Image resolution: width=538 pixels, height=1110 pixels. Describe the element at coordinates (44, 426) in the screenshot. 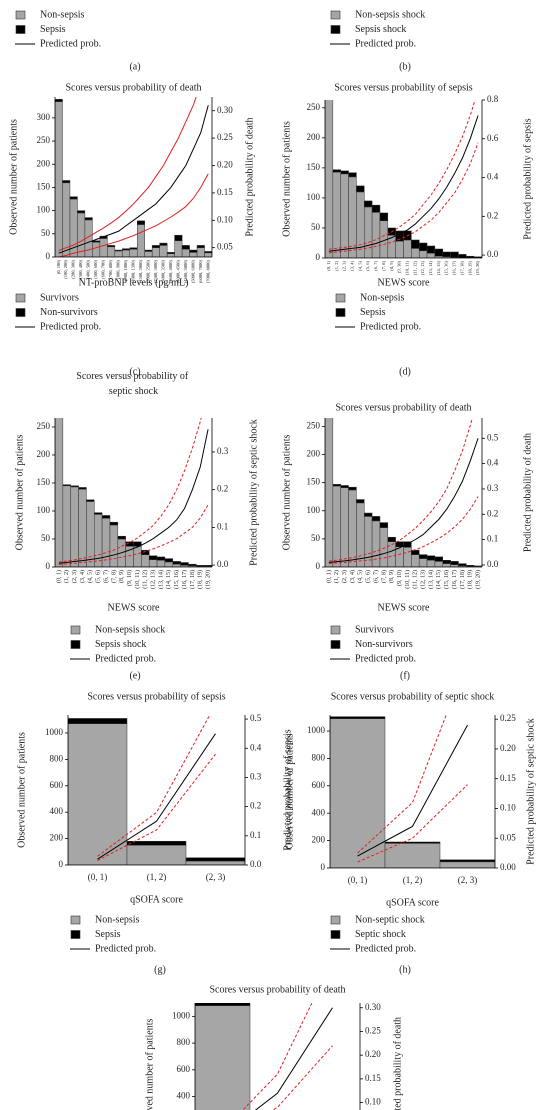

I see `y-tick-label: 250` at that location.